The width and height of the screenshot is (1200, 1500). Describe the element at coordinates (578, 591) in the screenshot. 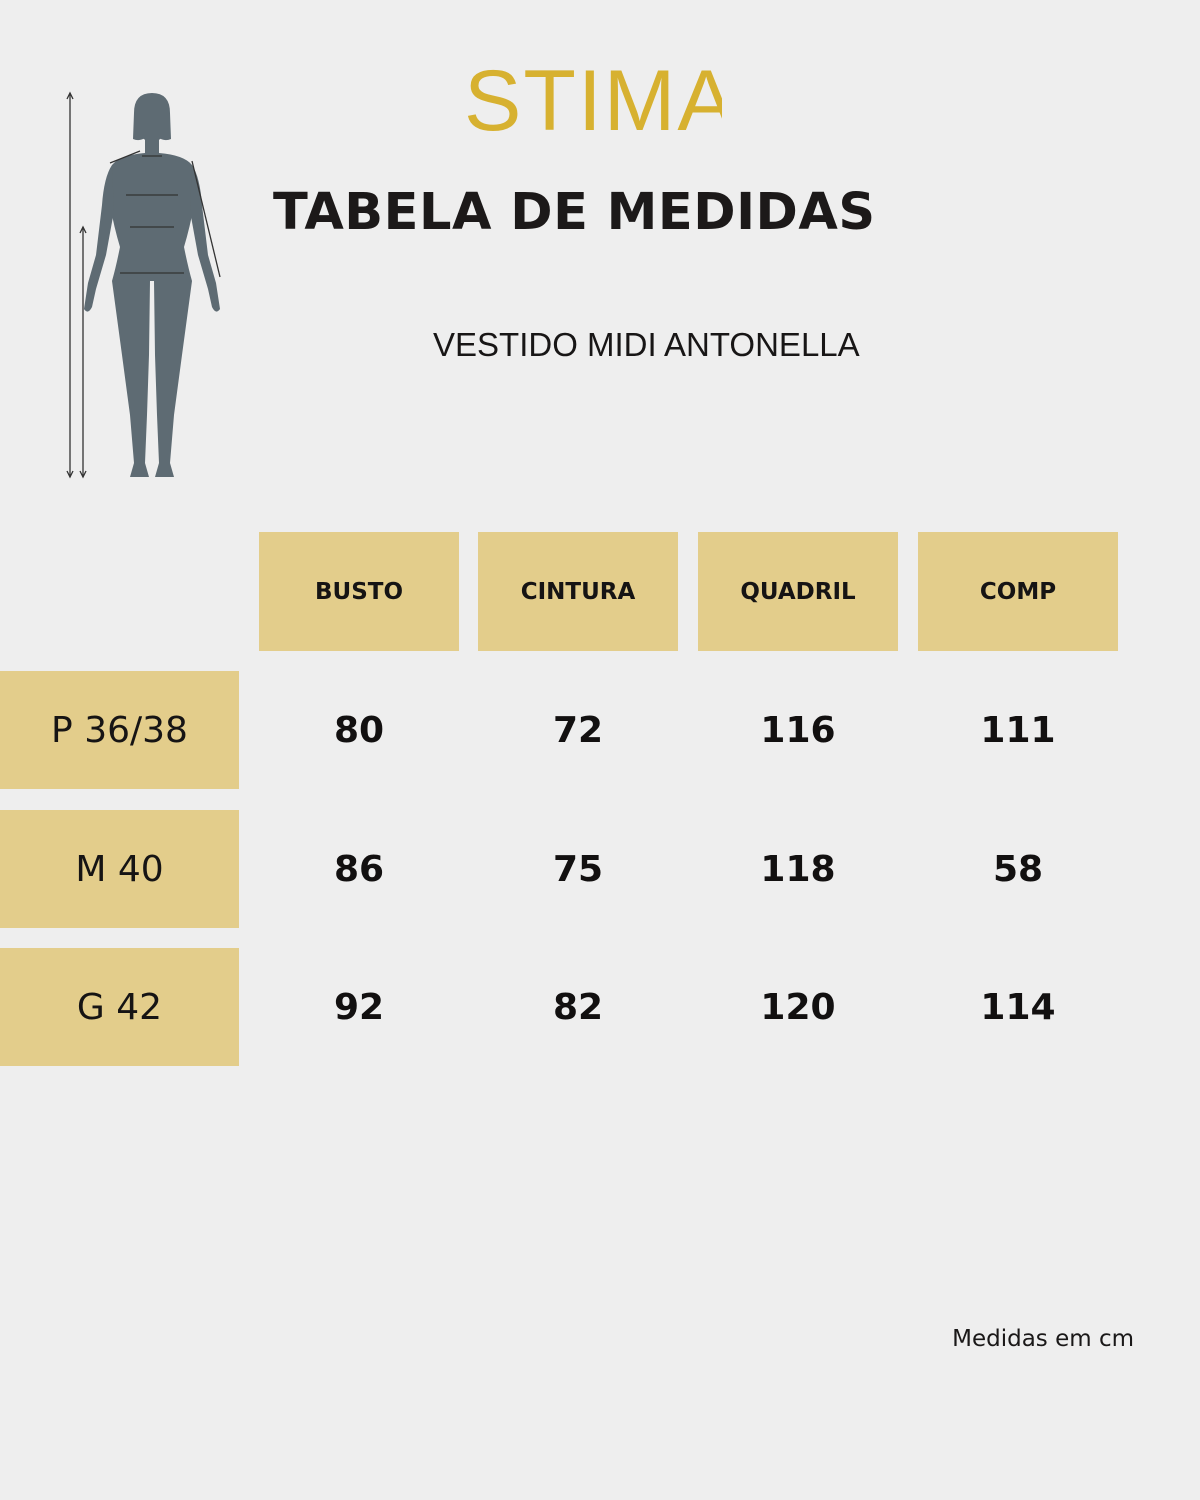

I see `column-header-cintura: CINTURA` at that location.